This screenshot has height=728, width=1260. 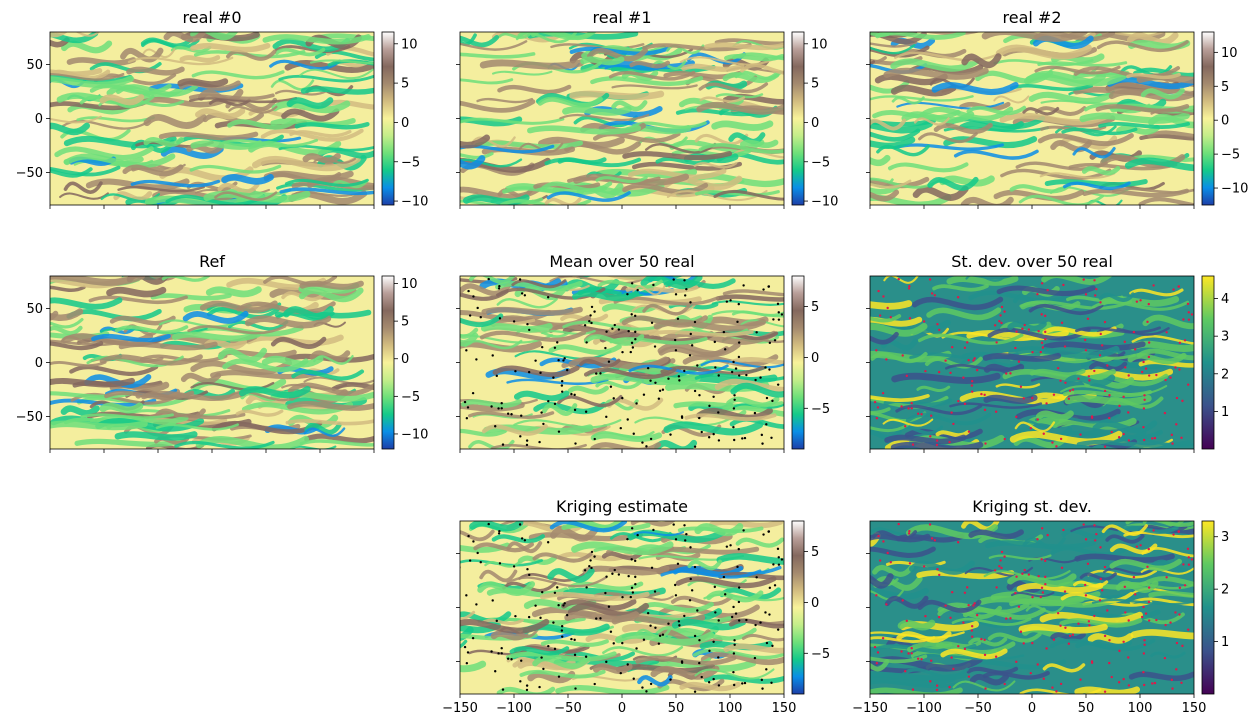 I want to click on colorbar, so click(x=1208, y=362).